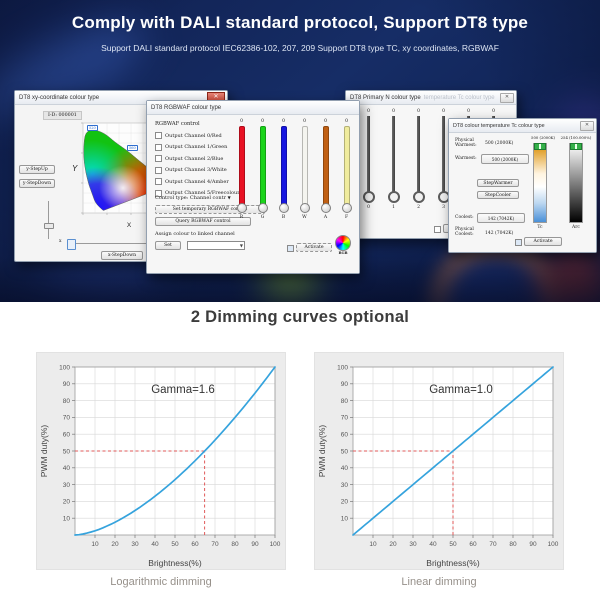 Image resolution: width=600 pixels, height=600 pixels. What do you see at coordinates (290, 248) in the screenshot?
I see `rgbwaf-activate-checkbox` at bounding box center [290, 248].